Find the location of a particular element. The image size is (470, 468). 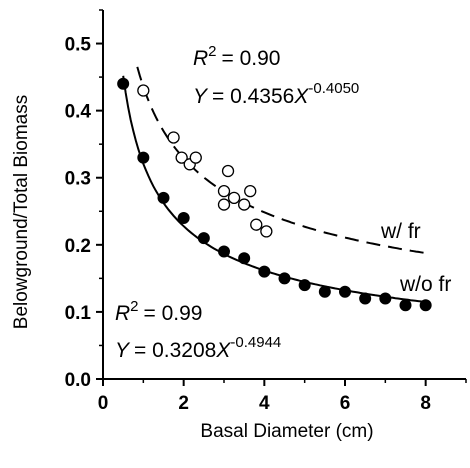

annotation-equation-without-fr: Y = 0.3208X-0.4944 is located at coordinates (198, 348).